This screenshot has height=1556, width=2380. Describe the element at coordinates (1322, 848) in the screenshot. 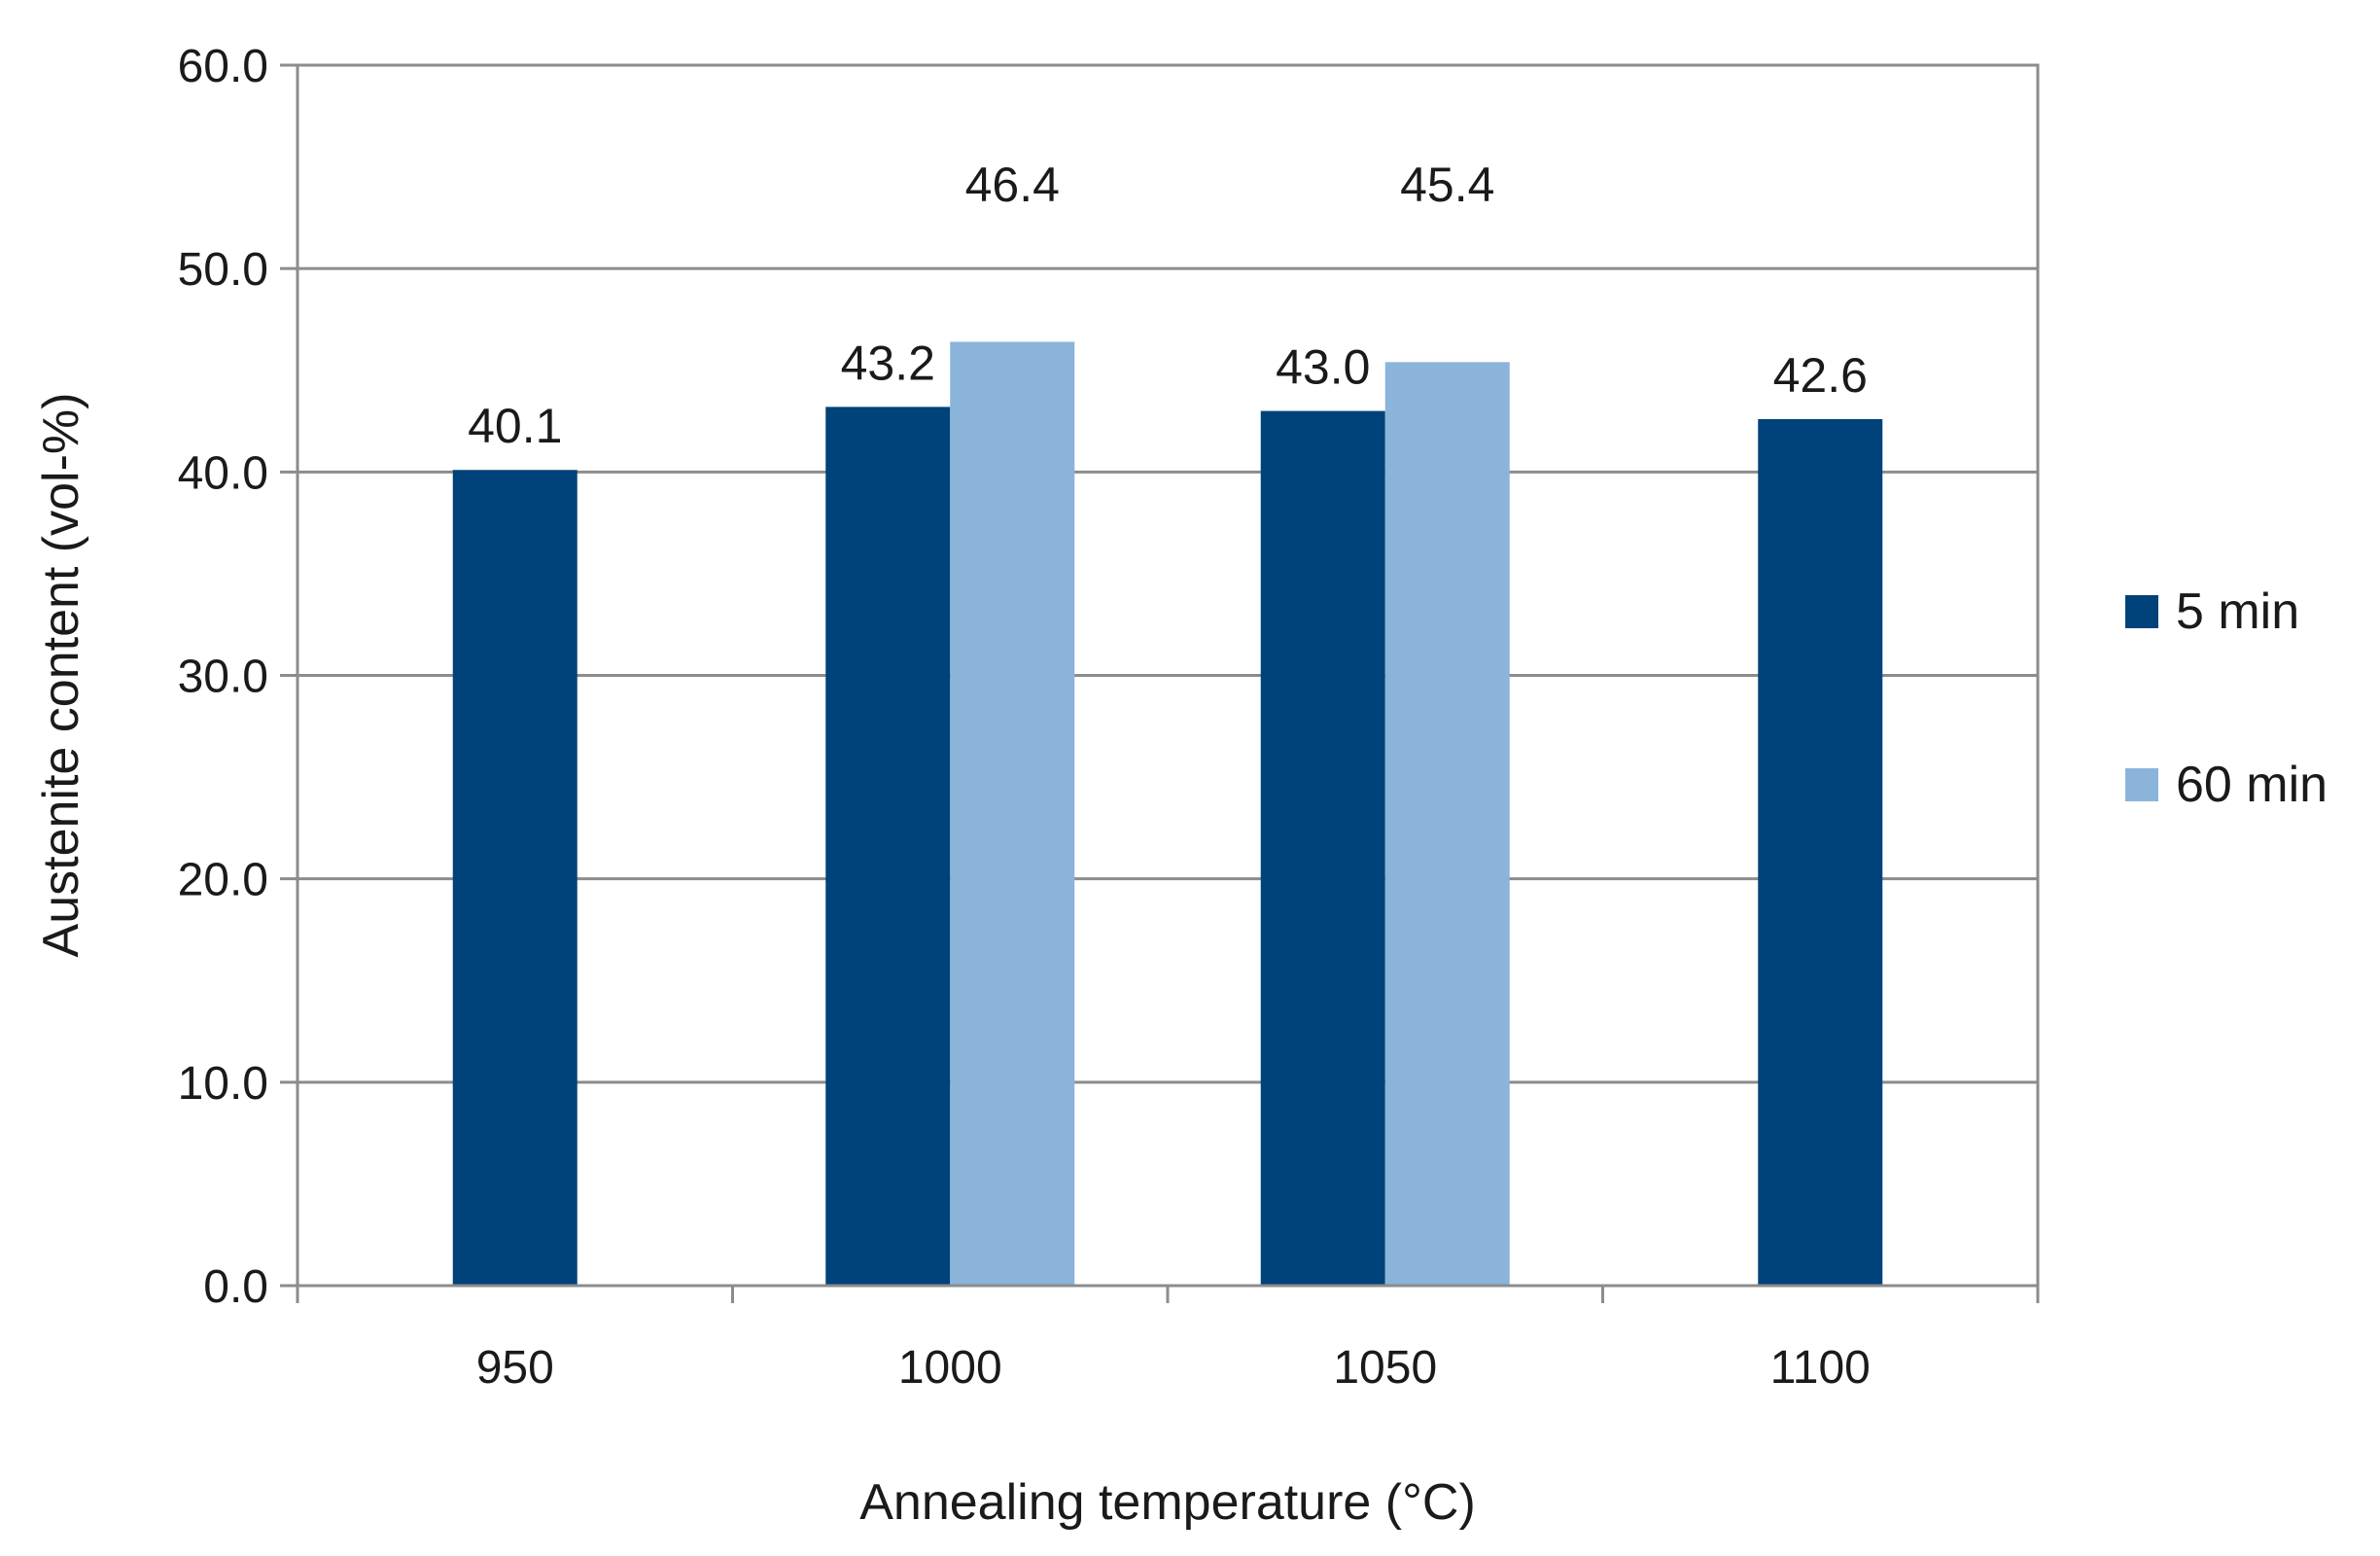

I see `bar-1050-5min` at that location.